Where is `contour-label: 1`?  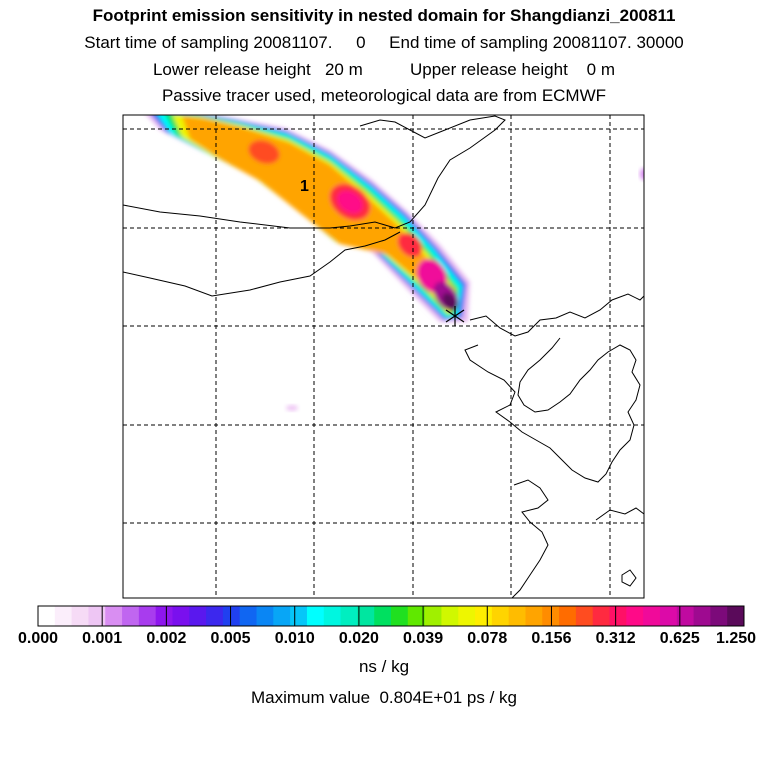 contour-label: 1 is located at coordinates (304, 186).